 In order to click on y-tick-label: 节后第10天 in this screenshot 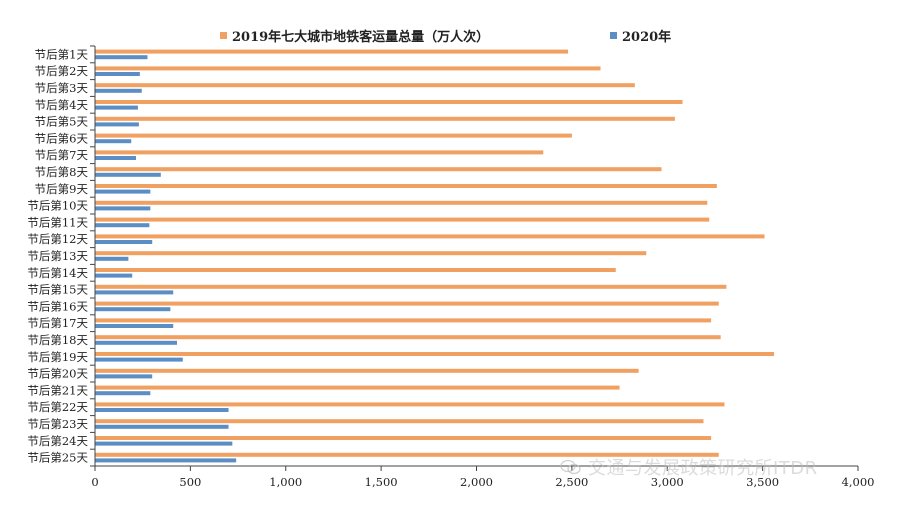, I will do `click(57, 206)`.